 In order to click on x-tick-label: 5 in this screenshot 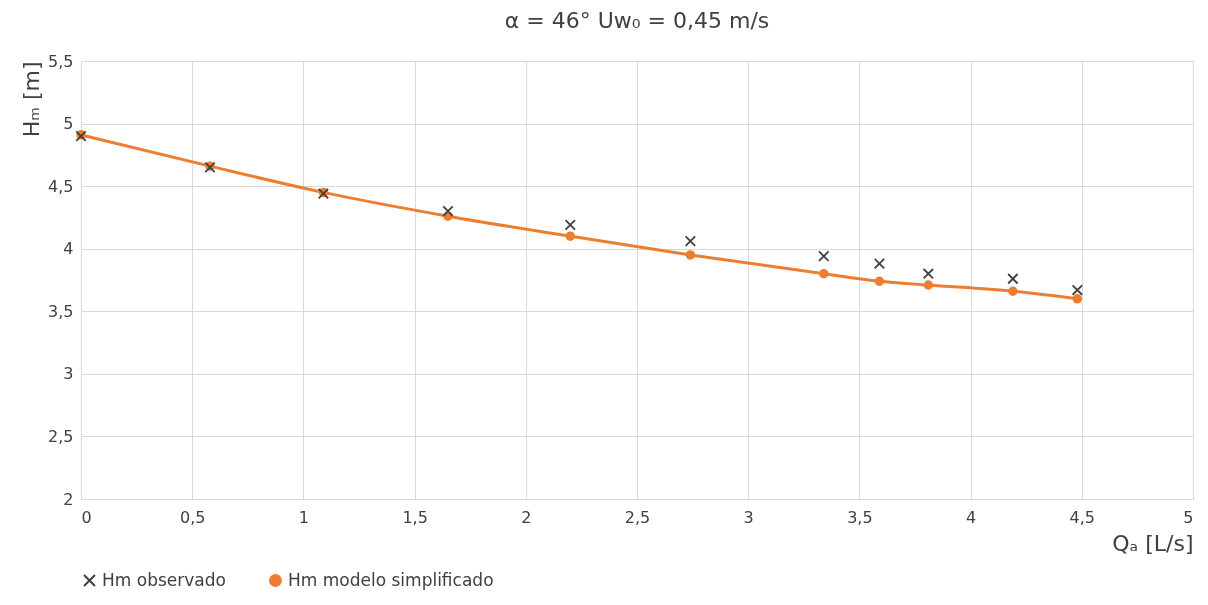, I will do `click(1188, 517)`.